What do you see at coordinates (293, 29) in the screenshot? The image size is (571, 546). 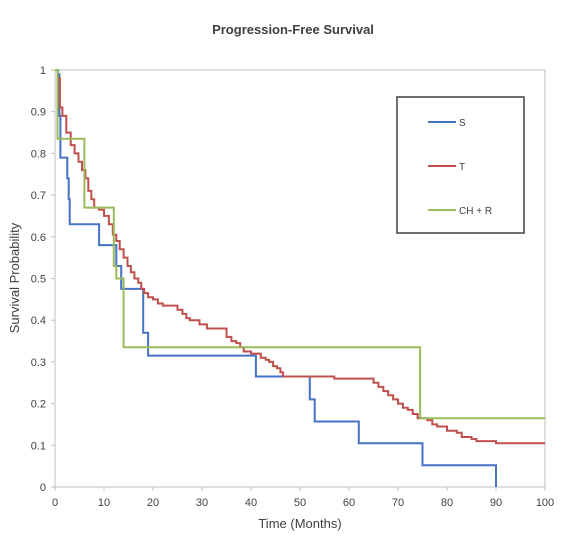 I see `chart-title: Progression-Free Survival` at bounding box center [293, 29].